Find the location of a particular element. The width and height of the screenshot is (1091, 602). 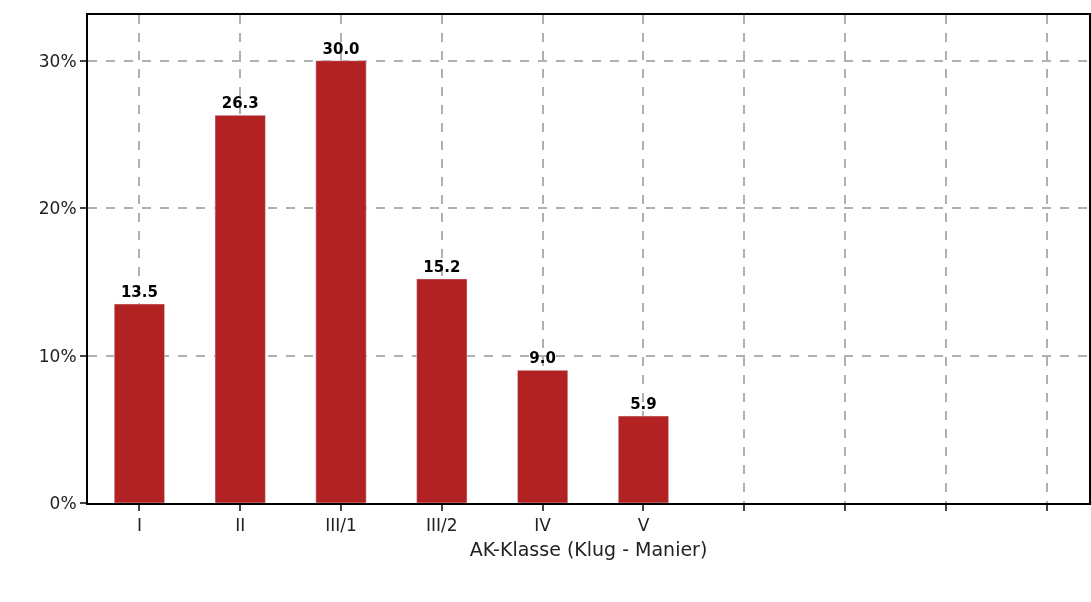

y-tick-label: 30% is located at coordinates (57, 60).